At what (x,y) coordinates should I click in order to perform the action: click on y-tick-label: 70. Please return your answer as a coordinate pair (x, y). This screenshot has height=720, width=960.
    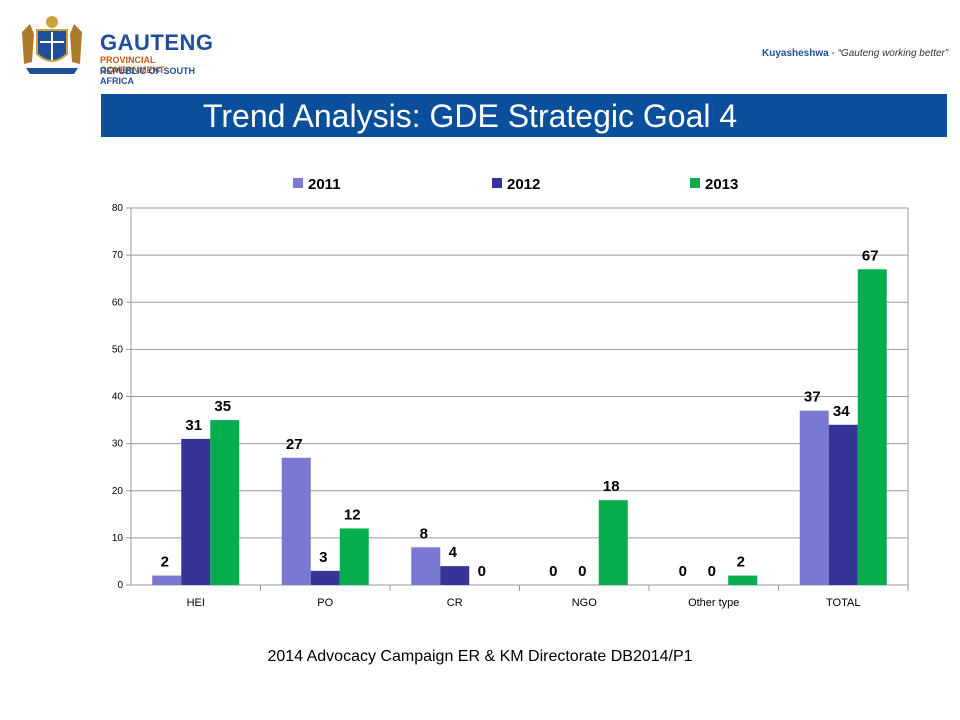
    Looking at the image, I should click on (118, 255).